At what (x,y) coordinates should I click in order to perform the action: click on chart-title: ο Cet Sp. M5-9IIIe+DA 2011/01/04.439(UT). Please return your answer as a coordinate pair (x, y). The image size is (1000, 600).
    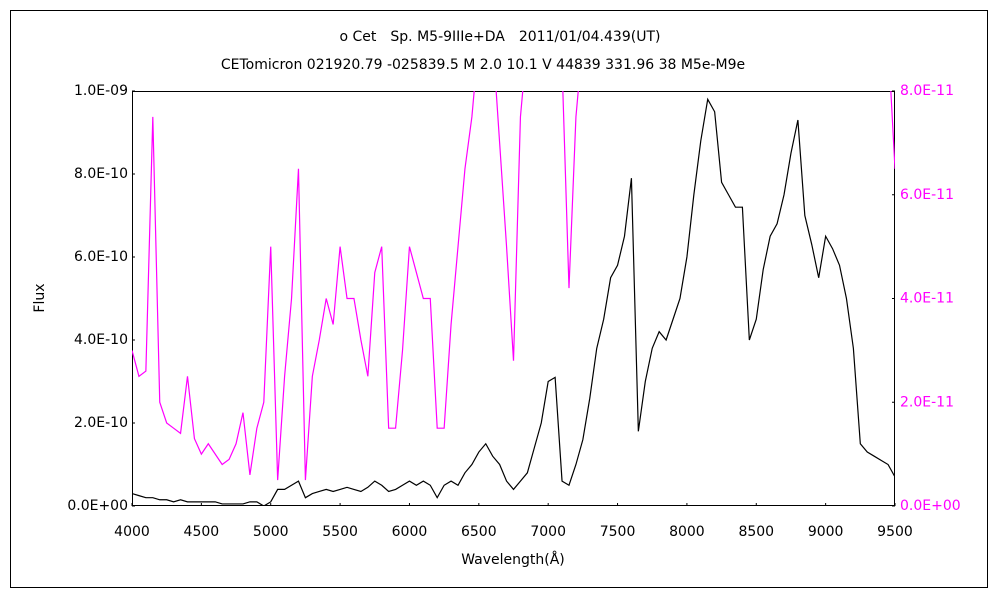
    Looking at the image, I should click on (500, 37).